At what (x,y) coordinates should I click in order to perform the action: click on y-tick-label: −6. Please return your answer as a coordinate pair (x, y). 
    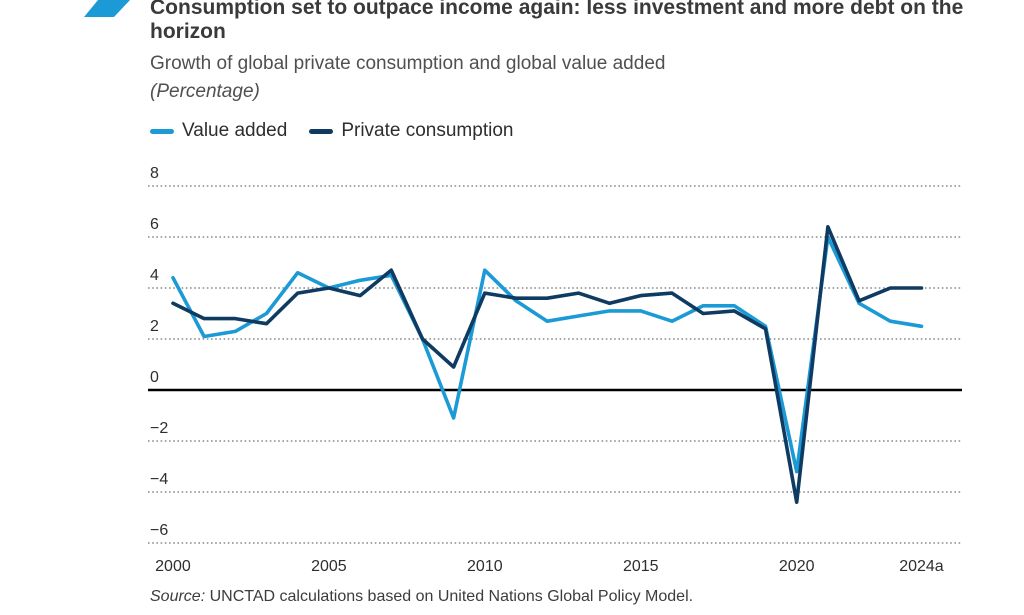
    Looking at the image, I should click on (159, 530).